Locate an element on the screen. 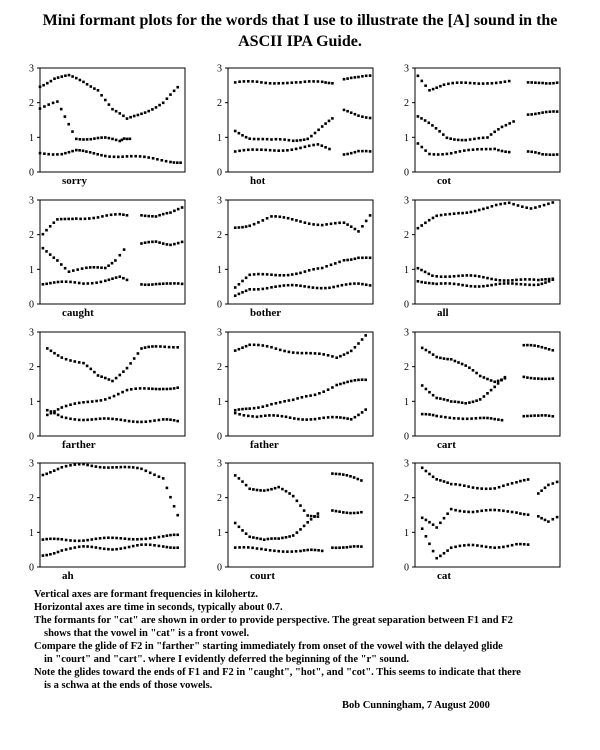 The height and width of the screenshot is (750, 600). mini-plot-bother: 0 1 2 3 bother is located at coordinates (295, 257).